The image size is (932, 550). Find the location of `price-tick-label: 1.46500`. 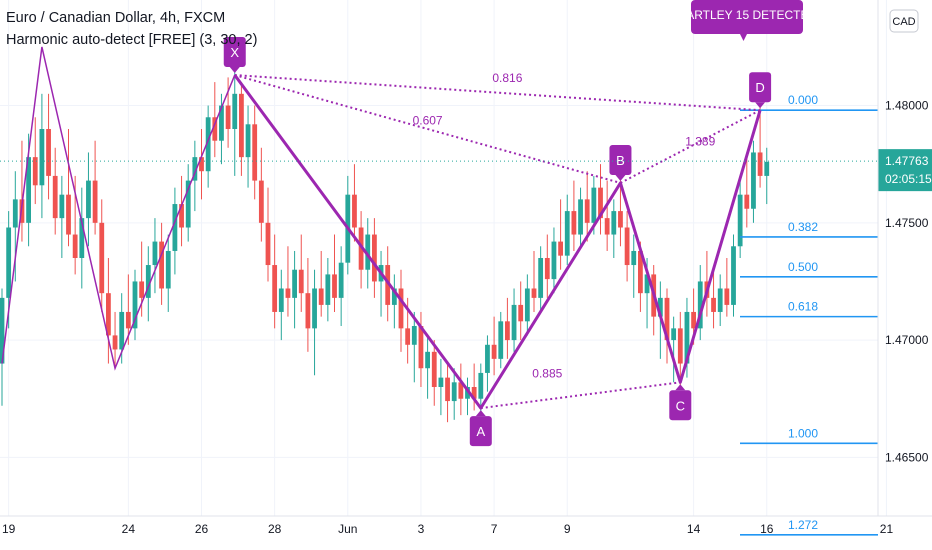

price-tick-label: 1.46500 is located at coordinates (907, 457).